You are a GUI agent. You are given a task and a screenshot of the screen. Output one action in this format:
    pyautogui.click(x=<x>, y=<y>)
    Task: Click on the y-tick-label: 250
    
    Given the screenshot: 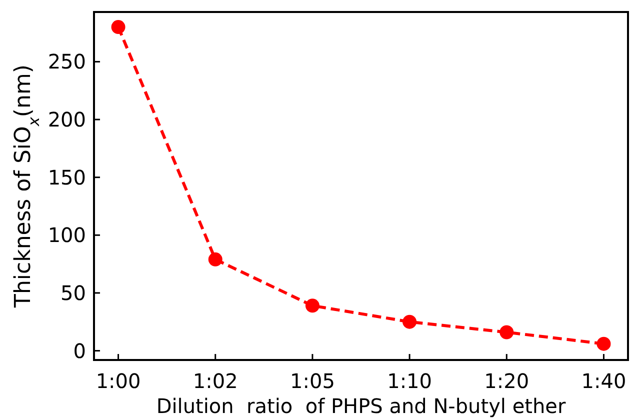 What is the action you would take?
    pyautogui.click(x=67, y=62)
    